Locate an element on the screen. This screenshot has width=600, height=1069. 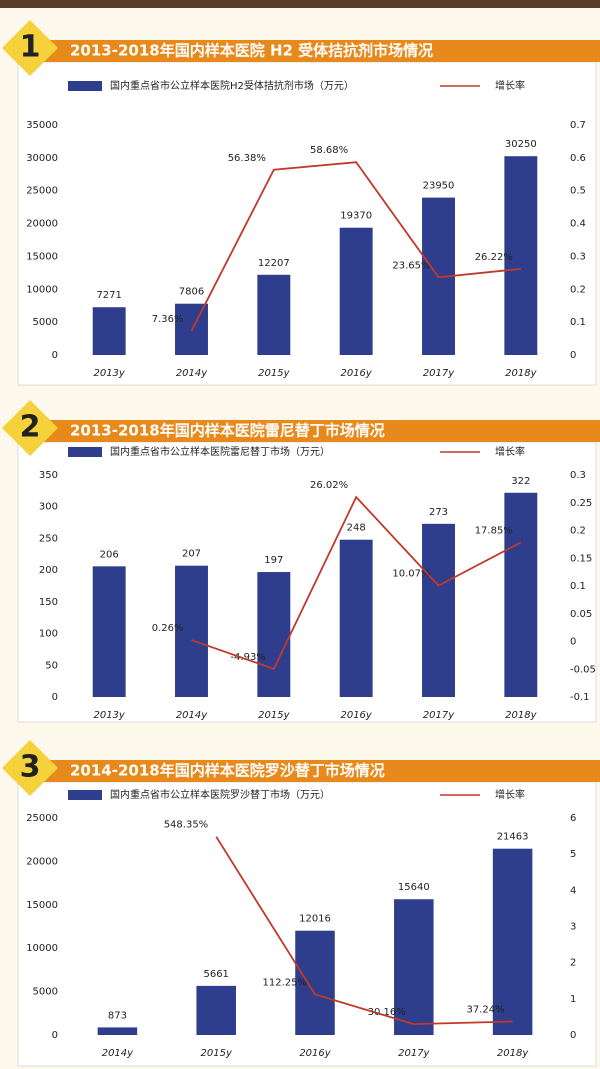
y2-tick-label: 0.5 is located at coordinates (578, 191).